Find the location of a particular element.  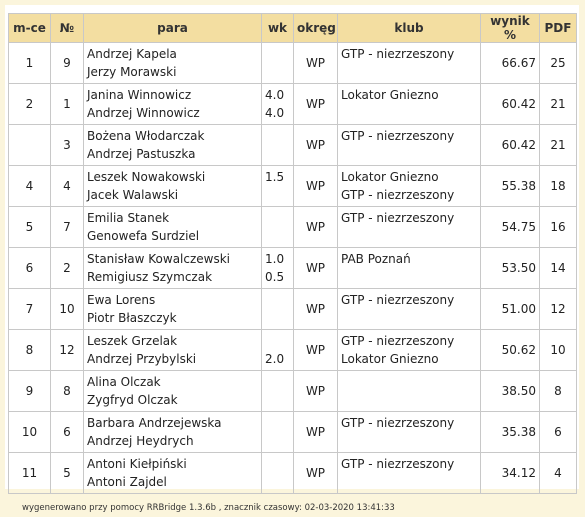

wk-line-2: 0.5 is located at coordinates (275, 277).